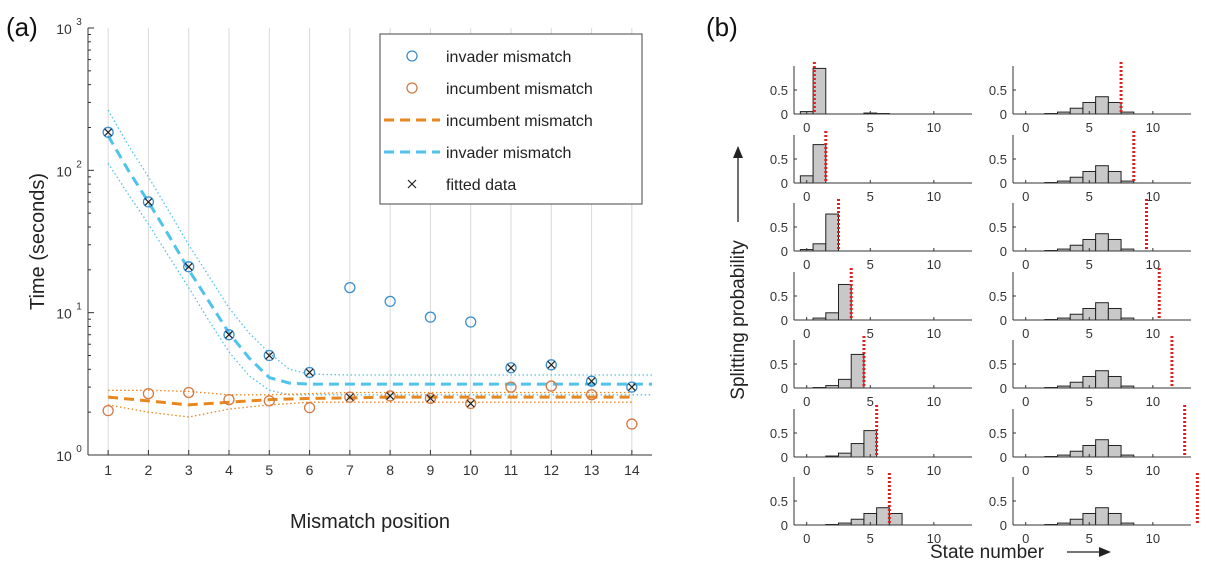 The image size is (1225, 577). Describe the element at coordinates (79, 164) in the screenshot. I see `y-tick-exponent: 2` at that location.